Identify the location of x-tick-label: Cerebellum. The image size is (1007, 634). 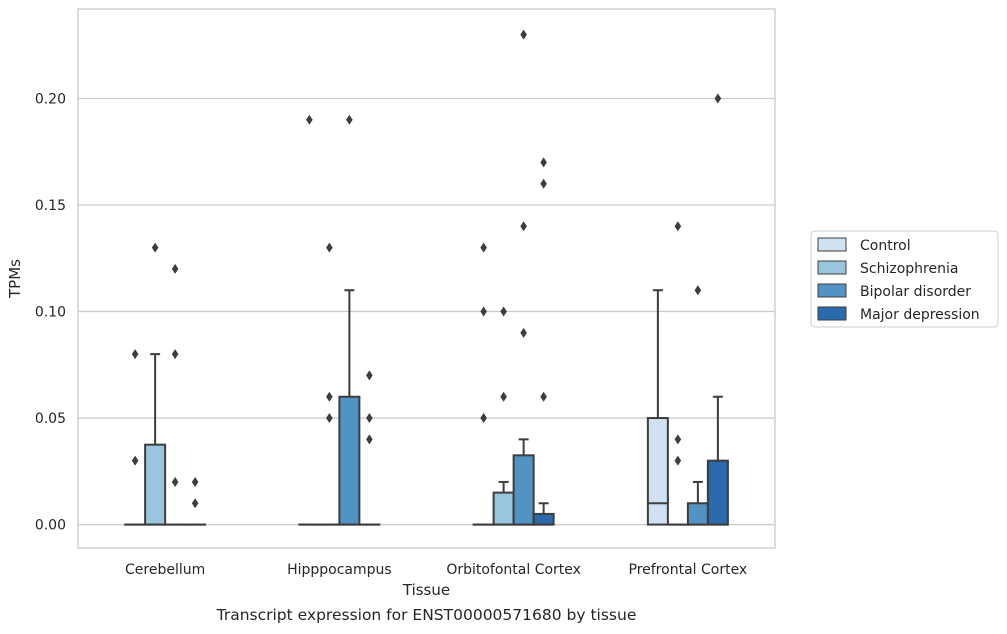
(165, 570).